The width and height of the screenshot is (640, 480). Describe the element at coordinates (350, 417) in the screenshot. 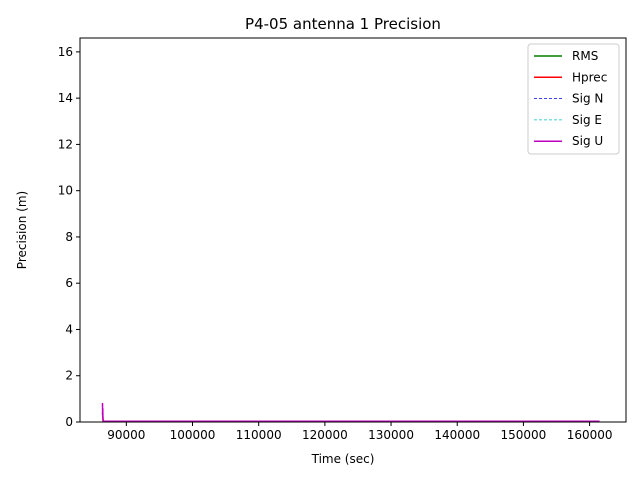

I see `series-line-hprec` at that location.